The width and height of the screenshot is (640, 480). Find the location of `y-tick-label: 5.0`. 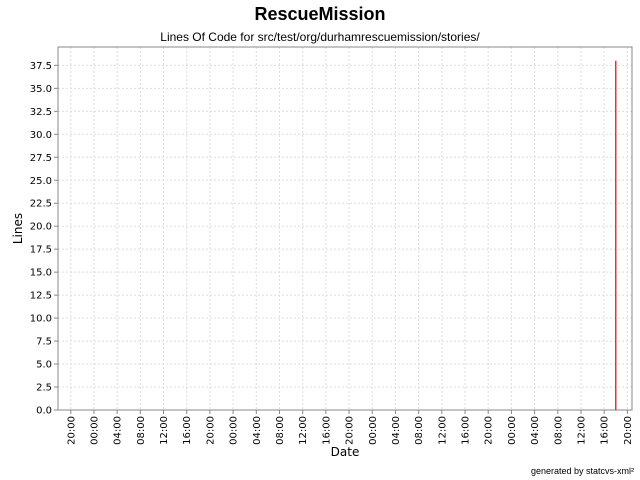

y-tick-label: 5.0 is located at coordinates (44, 365).